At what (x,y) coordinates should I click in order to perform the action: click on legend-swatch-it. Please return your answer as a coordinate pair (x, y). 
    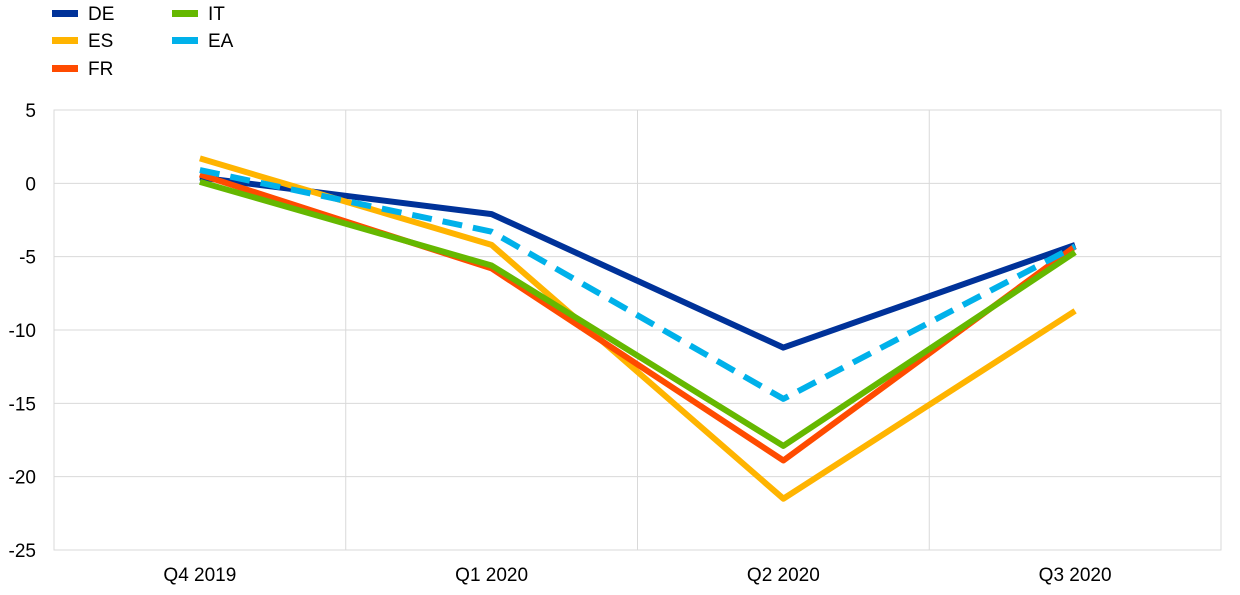
    Looking at the image, I should click on (185, 13).